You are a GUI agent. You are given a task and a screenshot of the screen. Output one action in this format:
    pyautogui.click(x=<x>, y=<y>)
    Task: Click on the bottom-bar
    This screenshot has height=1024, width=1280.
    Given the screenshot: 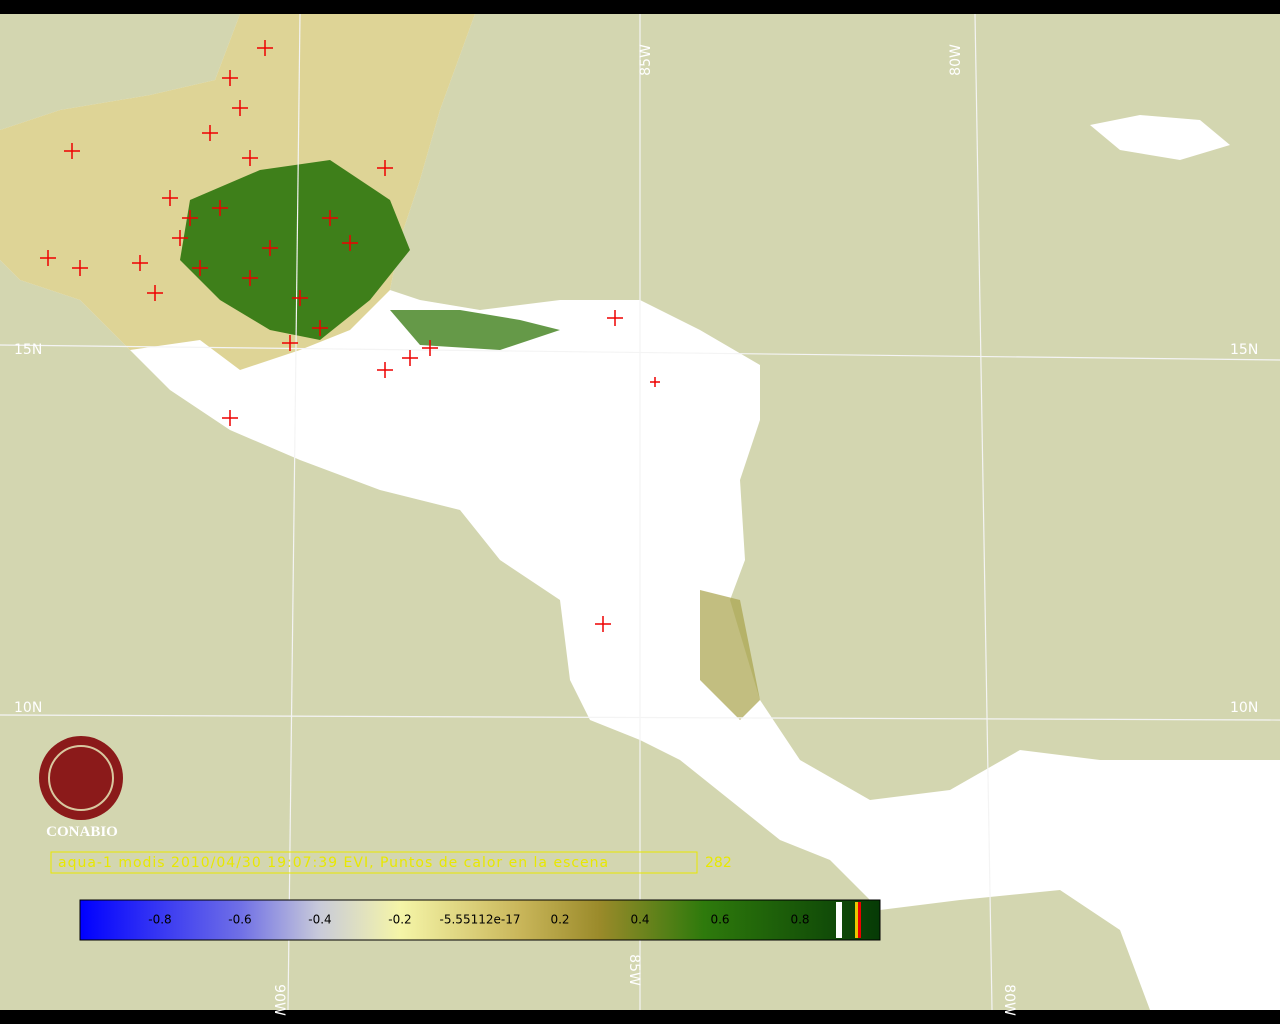 What is the action you would take?
    pyautogui.click(x=640, y=1017)
    